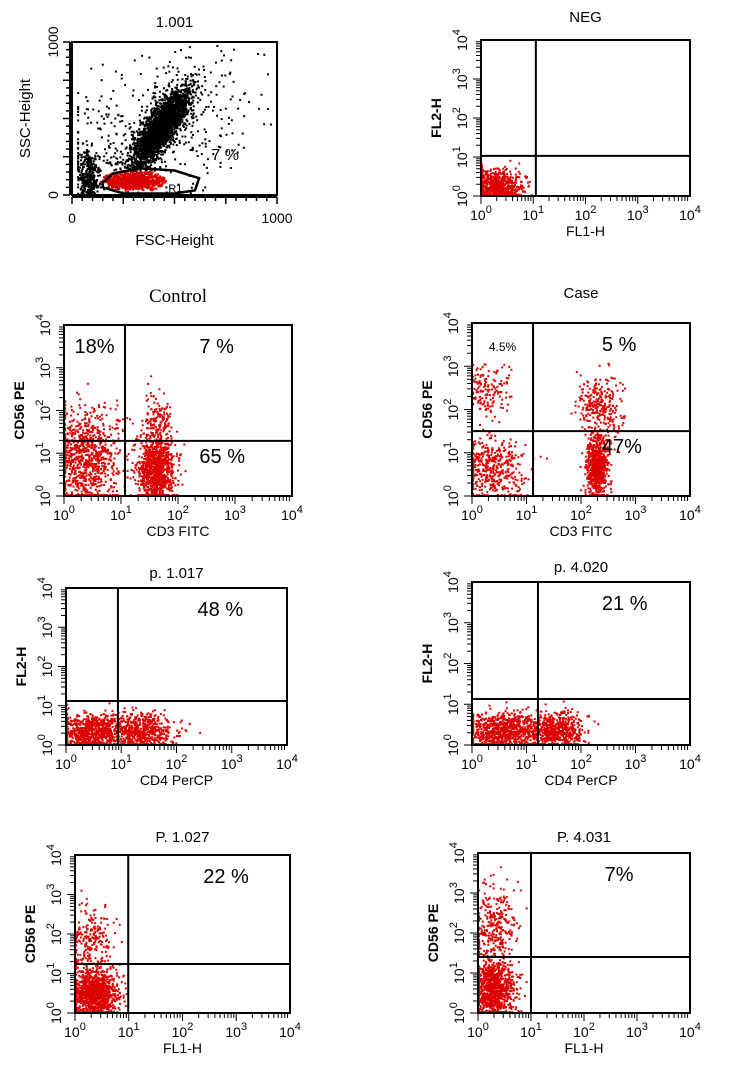 This screenshot has width=732, height=1073. What do you see at coordinates (507, 178) in the screenshot?
I see `data-points` at bounding box center [507, 178].